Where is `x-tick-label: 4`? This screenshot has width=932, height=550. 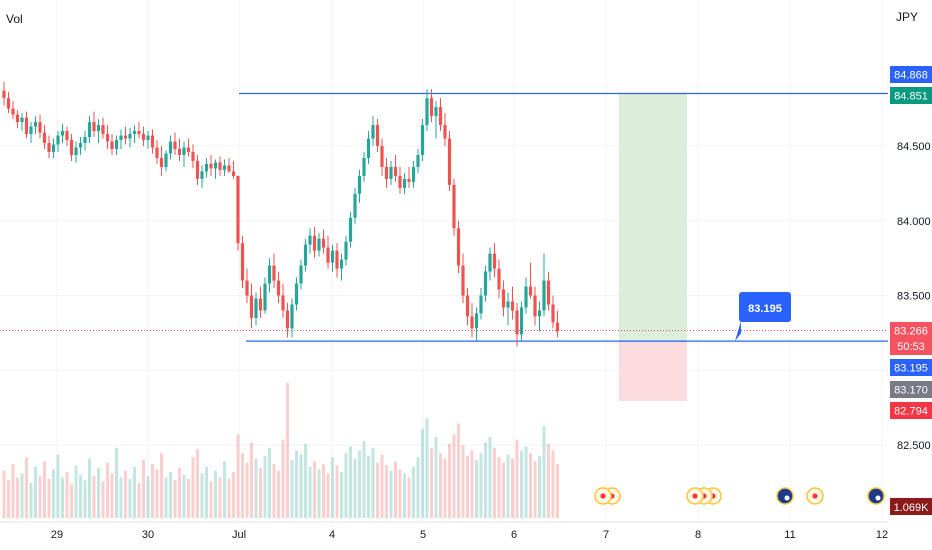
x-tick-label: 4 is located at coordinates (332, 535).